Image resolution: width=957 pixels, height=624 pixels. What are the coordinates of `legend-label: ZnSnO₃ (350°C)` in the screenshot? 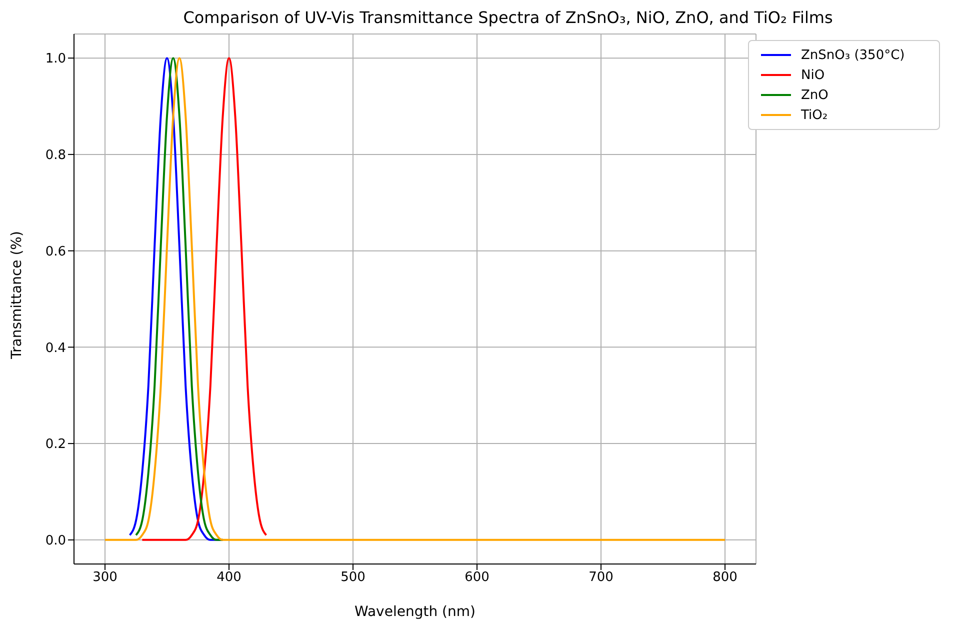 It's located at (853, 55).